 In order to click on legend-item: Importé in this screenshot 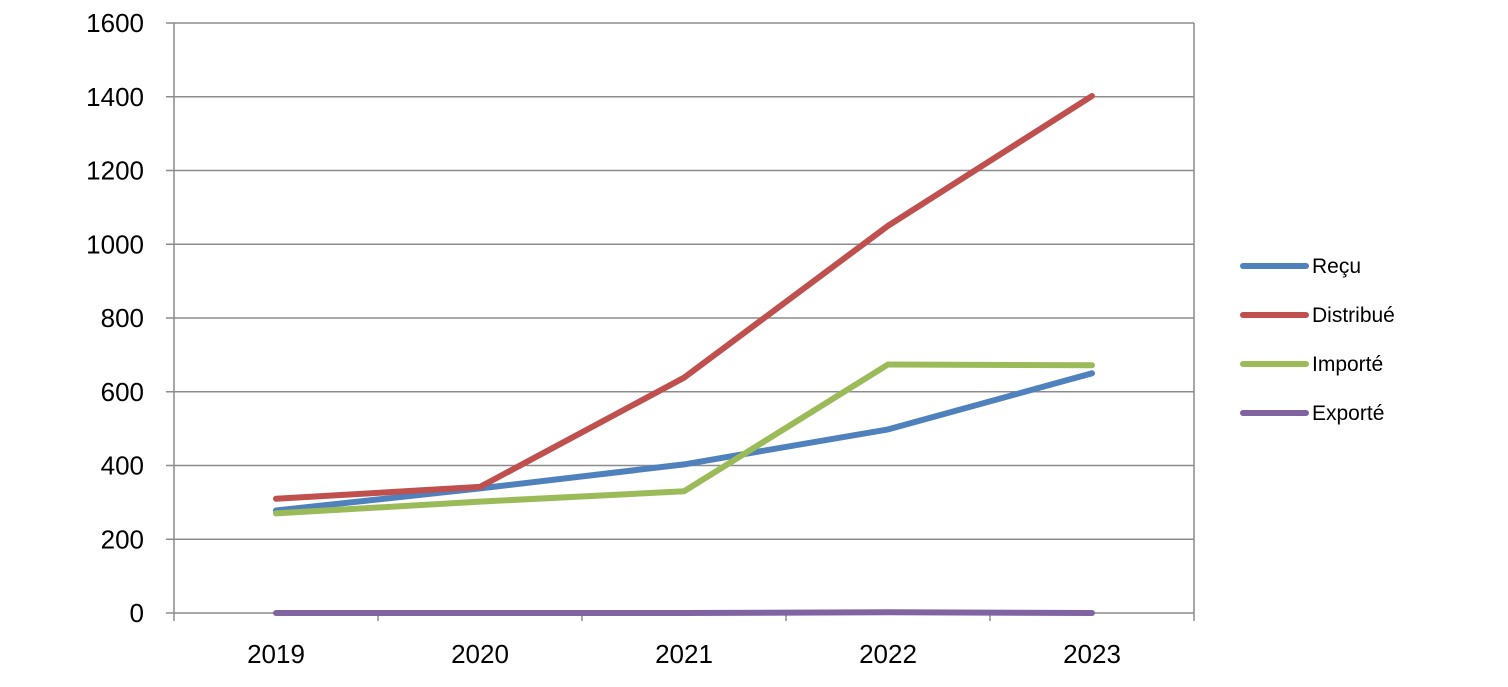, I will do `click(1311, 364)`.